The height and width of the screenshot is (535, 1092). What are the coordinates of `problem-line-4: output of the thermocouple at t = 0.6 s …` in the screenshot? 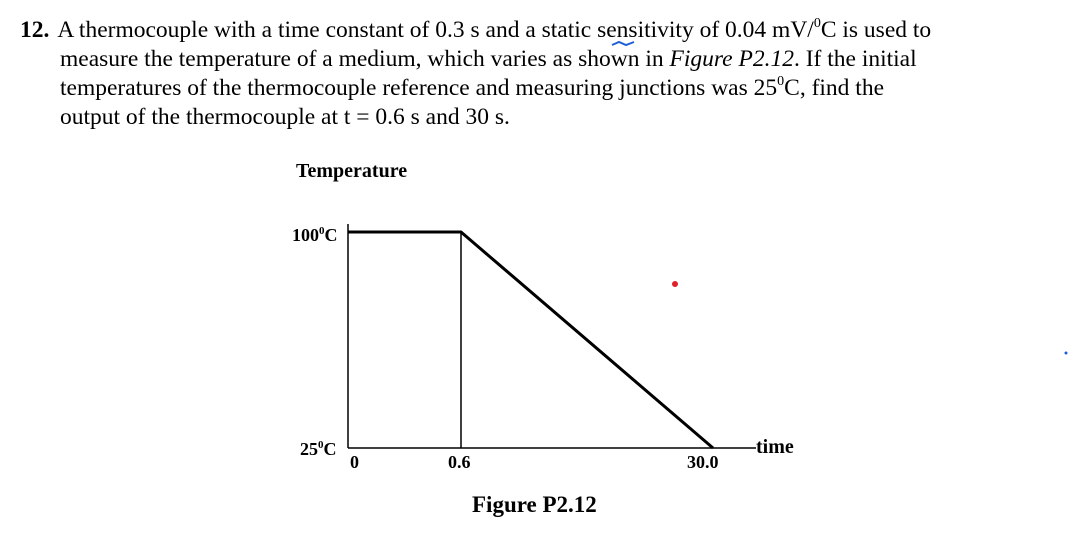 It's located at (546, 117).